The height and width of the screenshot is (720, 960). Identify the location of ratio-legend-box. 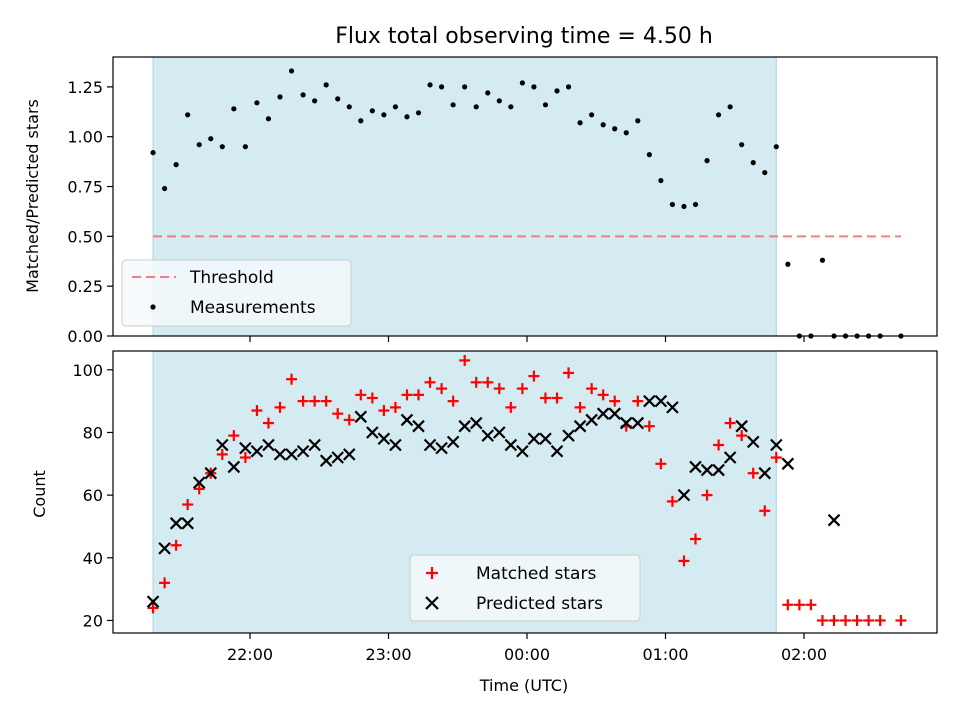
(236, 293).